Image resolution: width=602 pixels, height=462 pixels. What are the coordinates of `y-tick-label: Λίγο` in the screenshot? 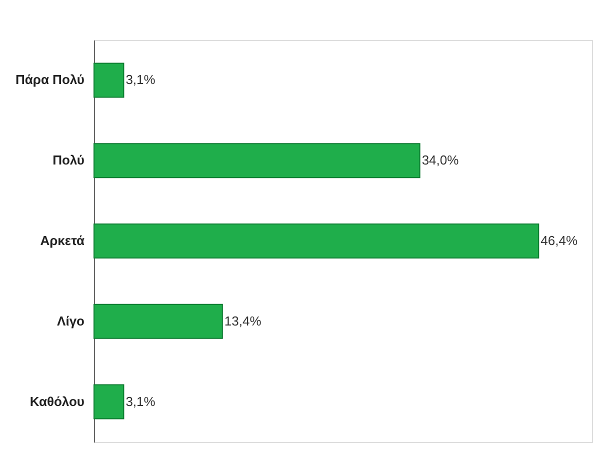 It's located at (71, 320).